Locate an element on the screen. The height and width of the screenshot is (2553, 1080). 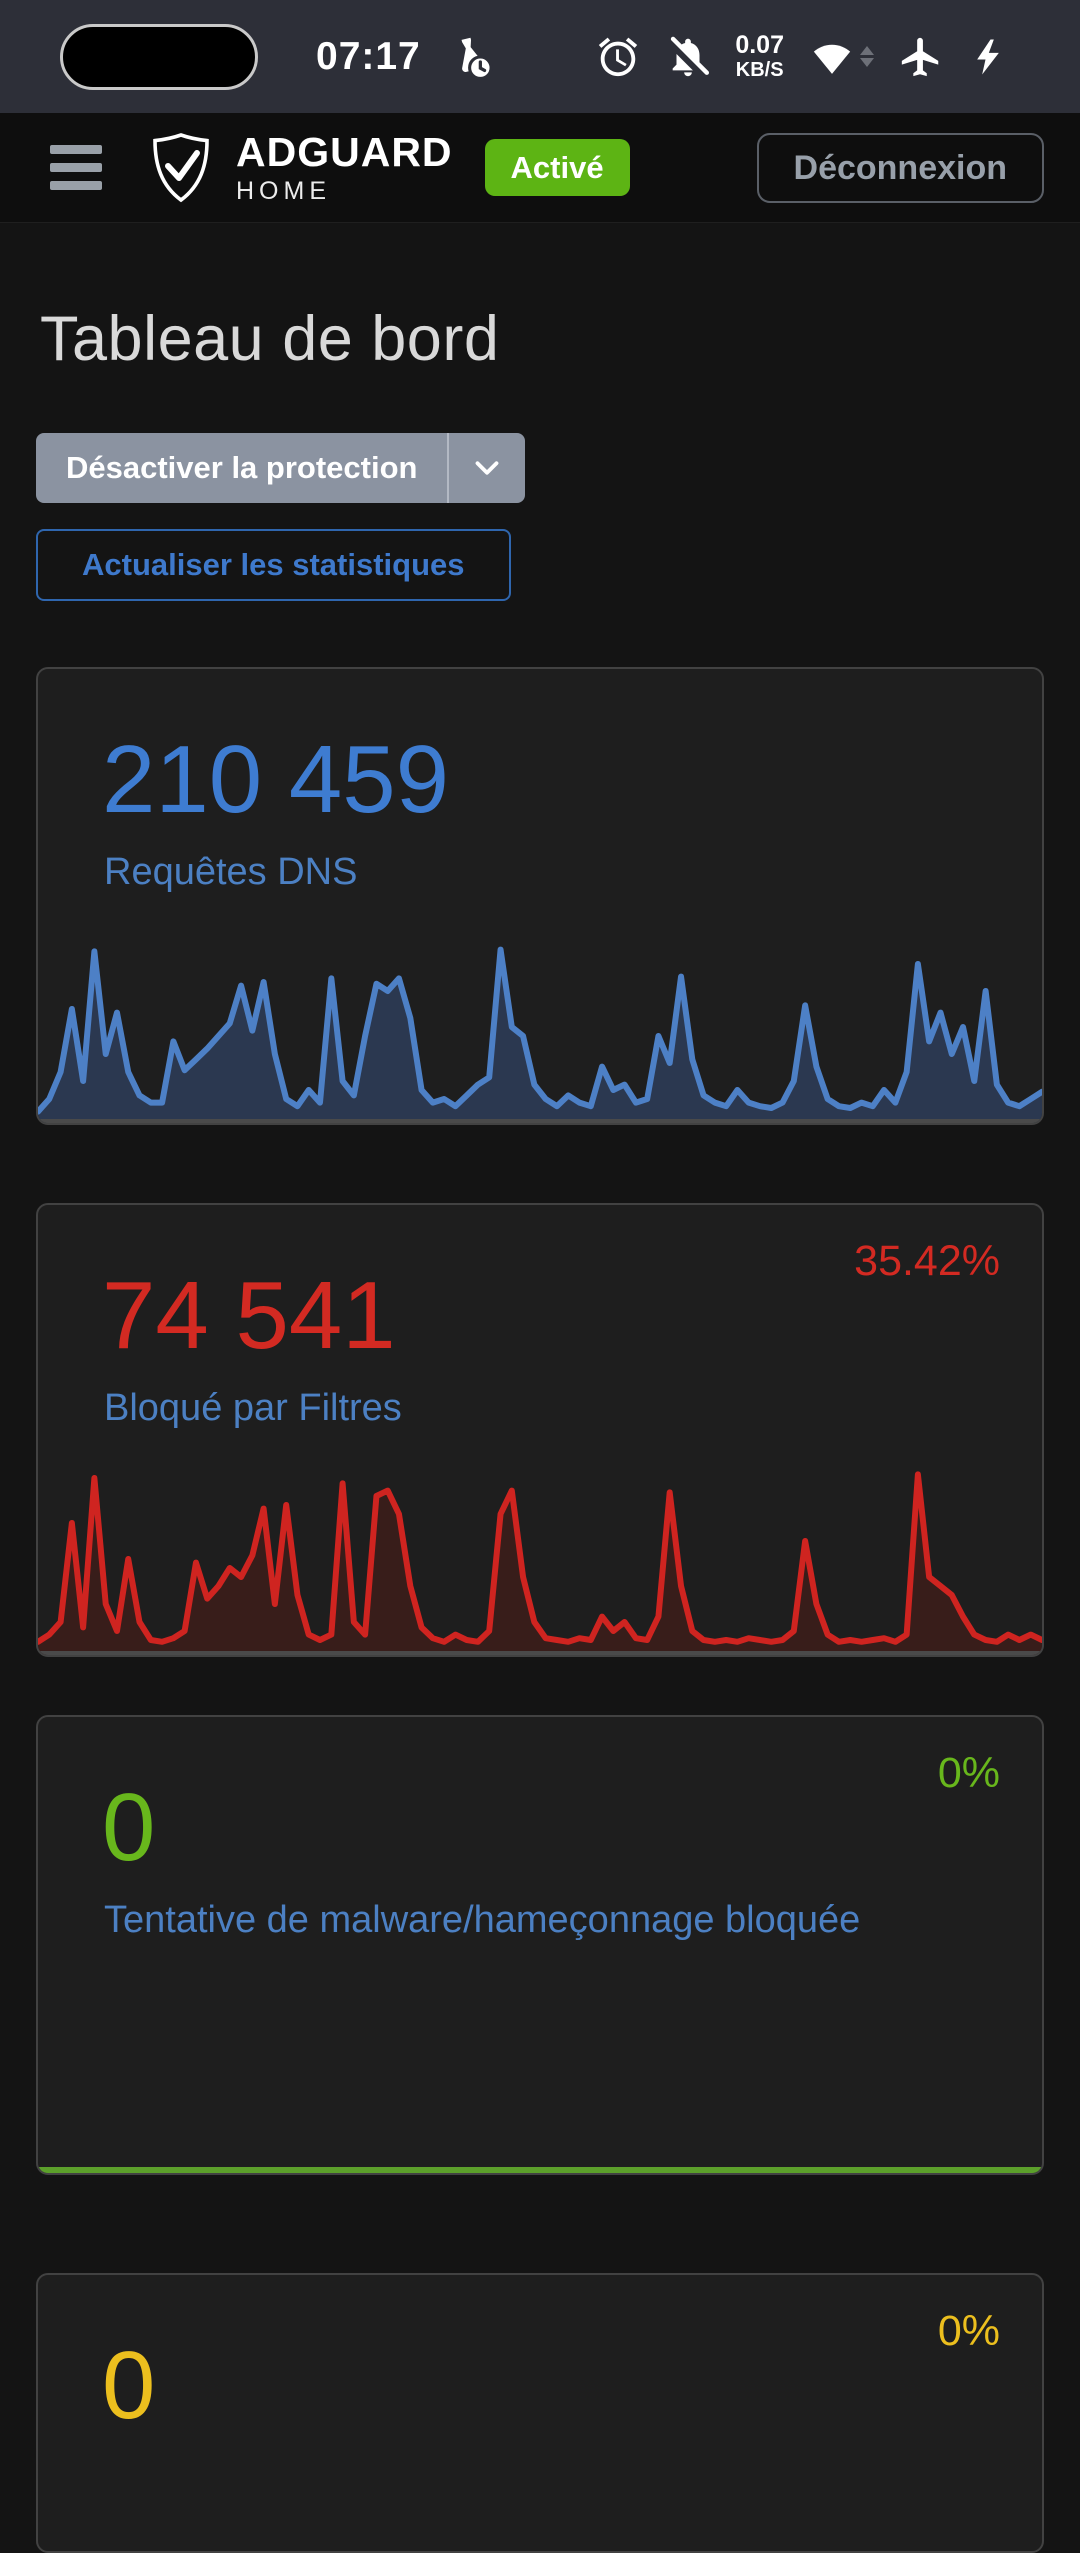
logout-button: Déconnexion is located at coordinates (900, 167).